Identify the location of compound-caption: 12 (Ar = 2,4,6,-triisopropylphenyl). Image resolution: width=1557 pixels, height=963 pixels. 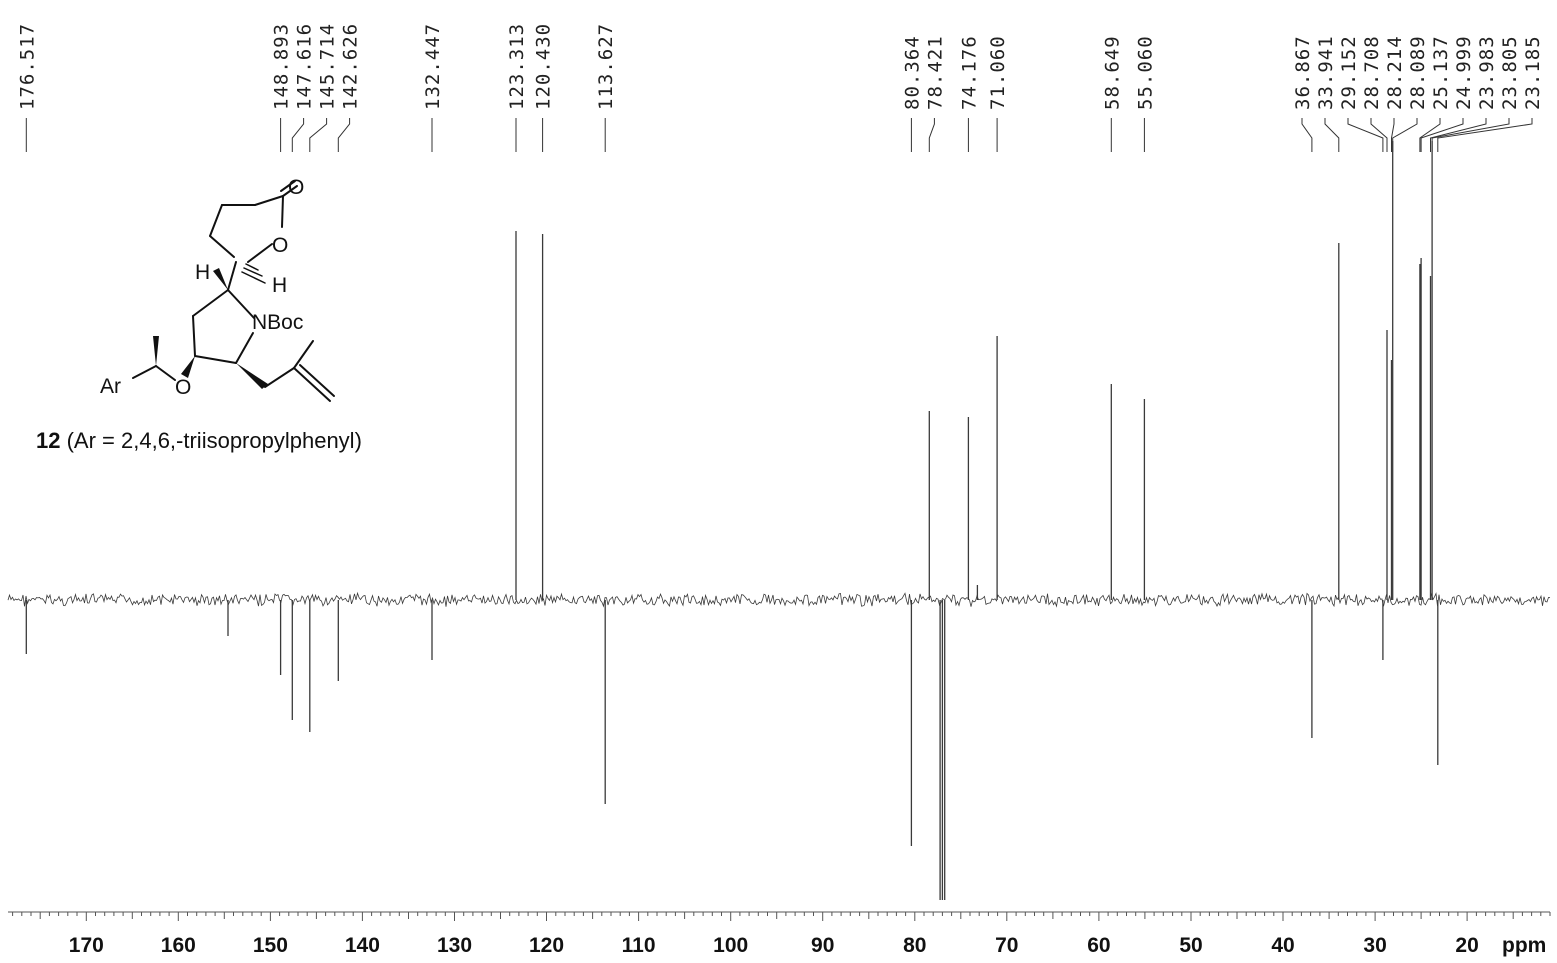
(199, 441).